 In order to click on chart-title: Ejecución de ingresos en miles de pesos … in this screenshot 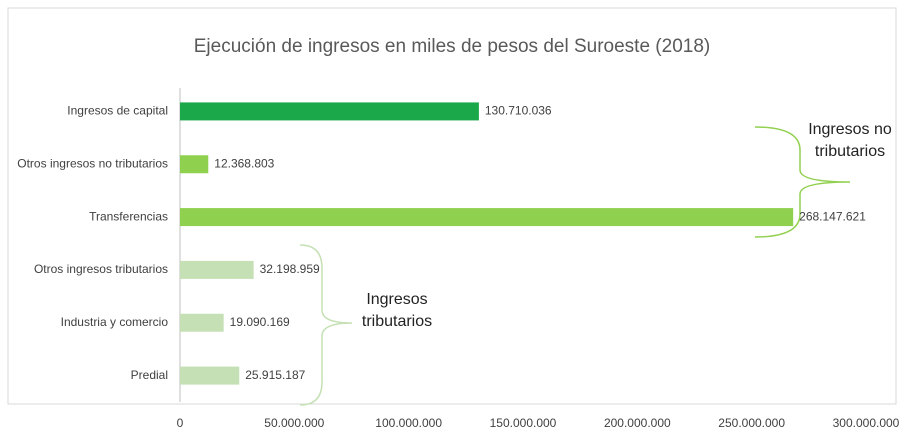, I will do `click(452, 46)`.